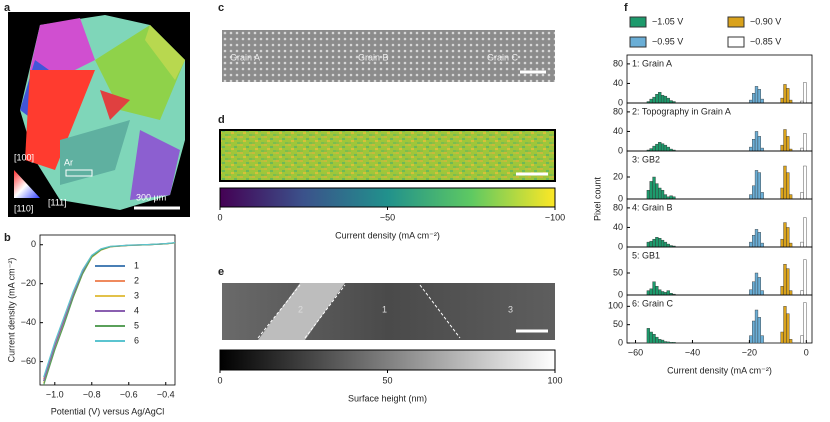  What do you see at coordinates (108, 411) in the screenshot?
I see `x-axis-label: Potential (V) versus Ag/AgCl` at bounding box center [108, 411].